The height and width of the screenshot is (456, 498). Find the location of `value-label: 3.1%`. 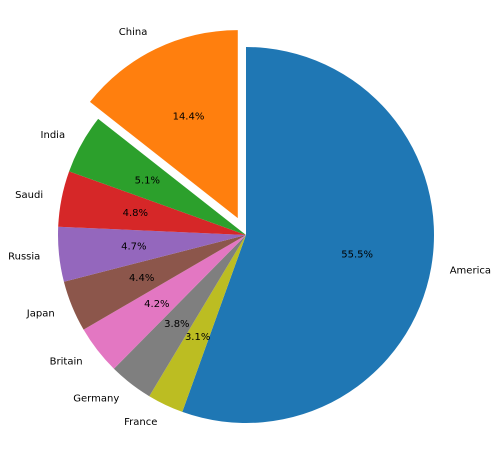

value-label: 3.1% is located at coordinates (197, 337).